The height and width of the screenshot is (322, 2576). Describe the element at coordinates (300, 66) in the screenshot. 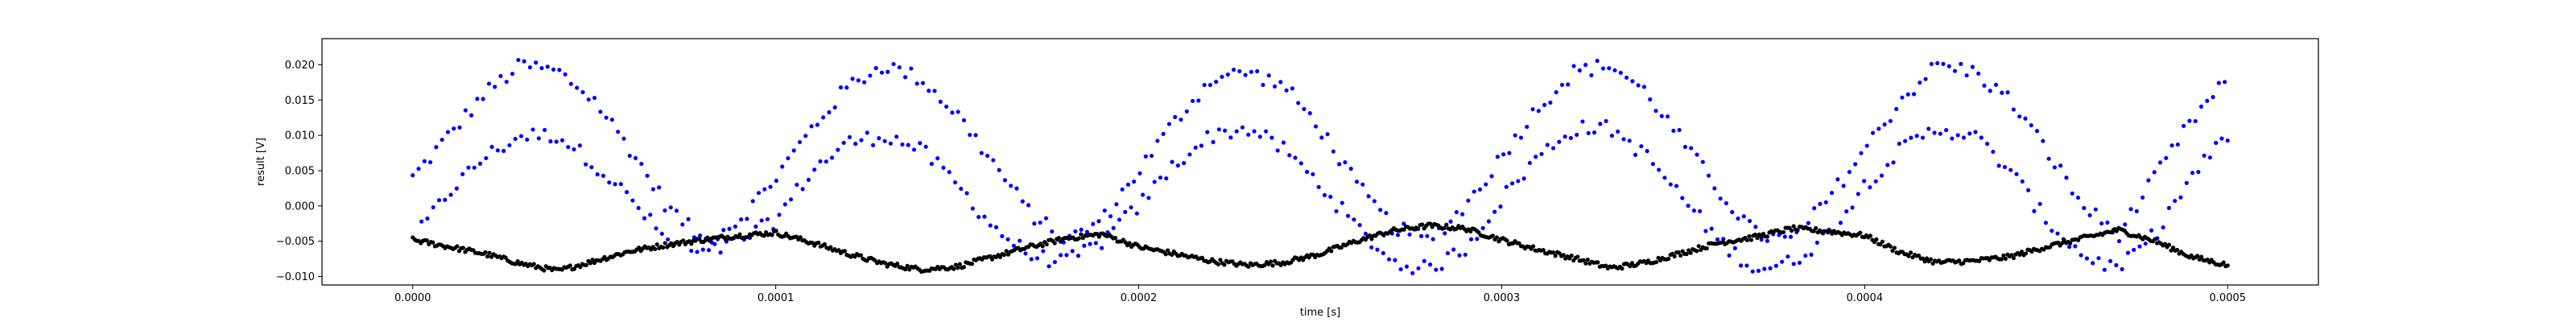

I see `y-tick-label: 0.020` at that location.